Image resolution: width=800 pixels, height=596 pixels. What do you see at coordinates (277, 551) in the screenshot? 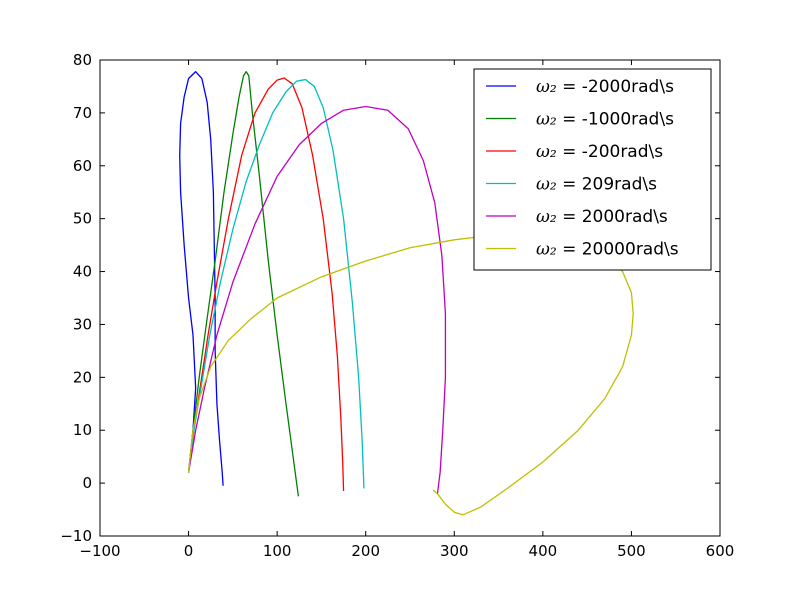
I see `x-tick-label: 100` at bounding box center [277, 551].